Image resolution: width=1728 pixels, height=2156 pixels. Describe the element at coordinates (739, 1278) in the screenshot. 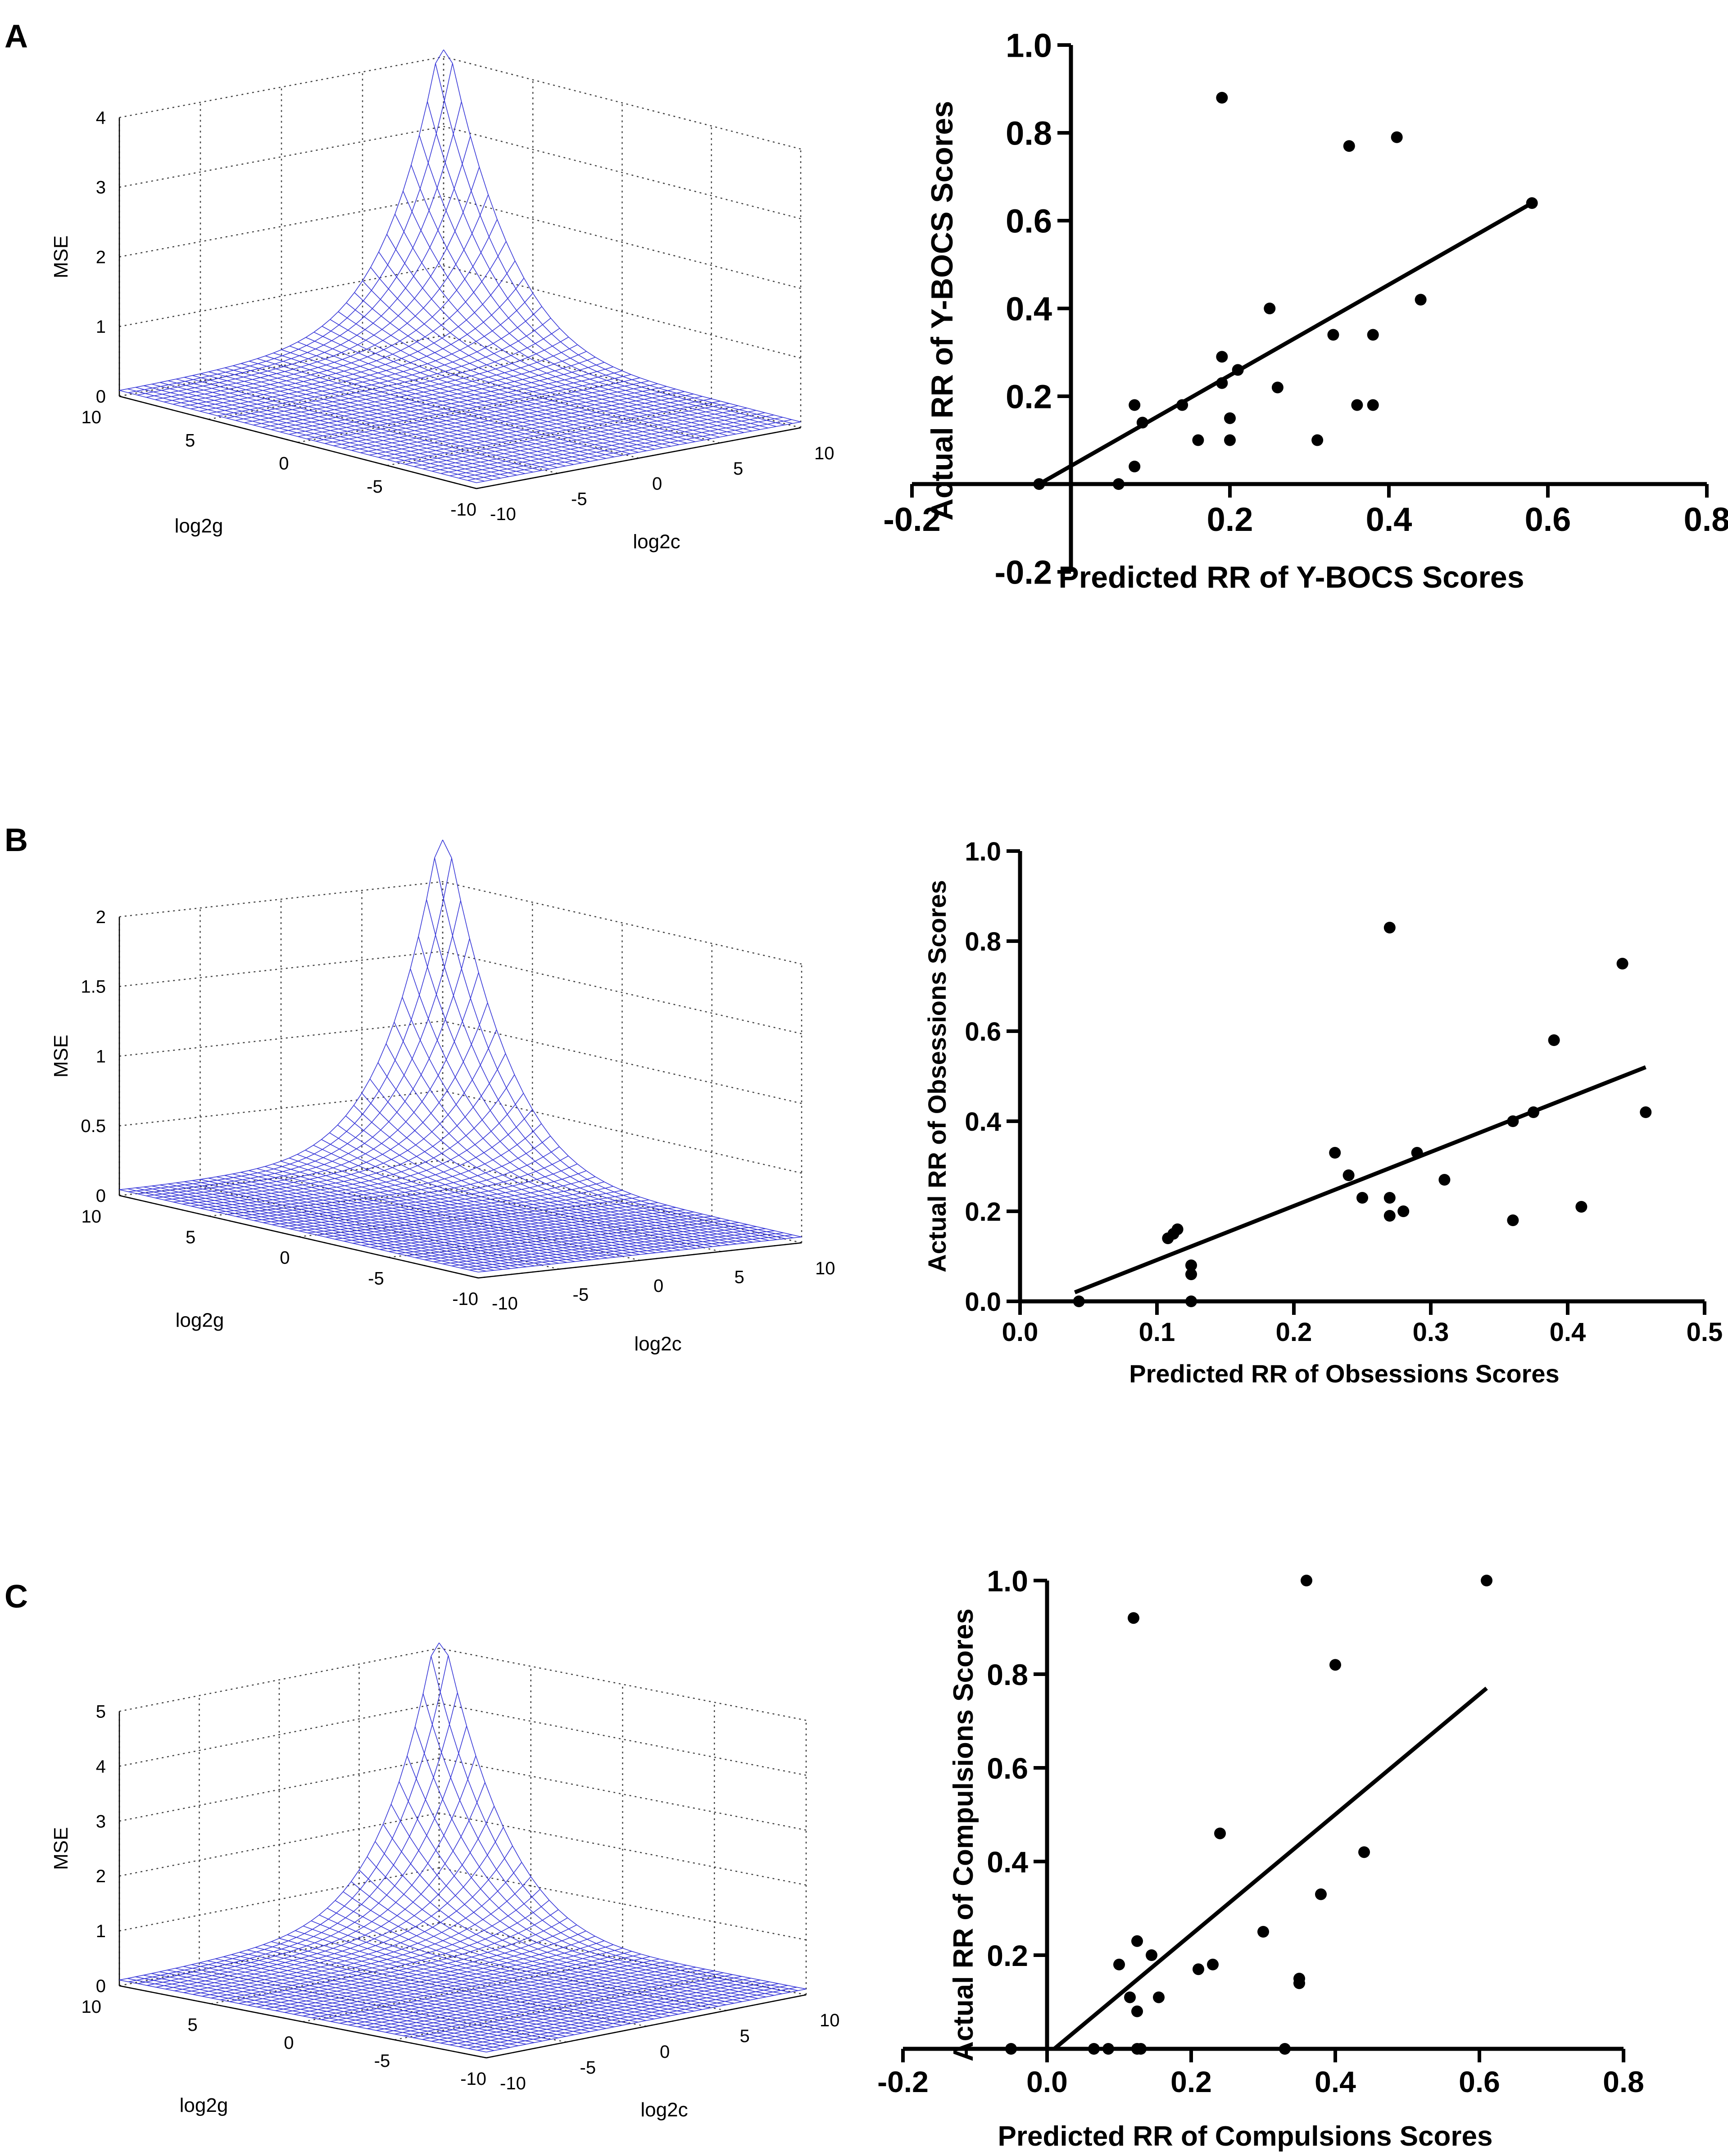

I see `c-tick-label: 5` at that location.